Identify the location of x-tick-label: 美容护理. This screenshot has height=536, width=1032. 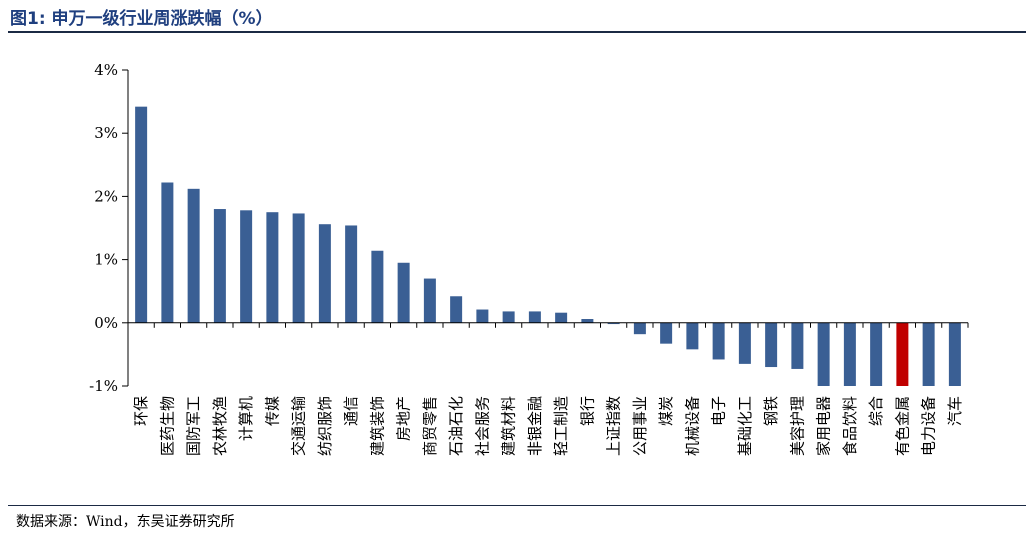
(797, 426).